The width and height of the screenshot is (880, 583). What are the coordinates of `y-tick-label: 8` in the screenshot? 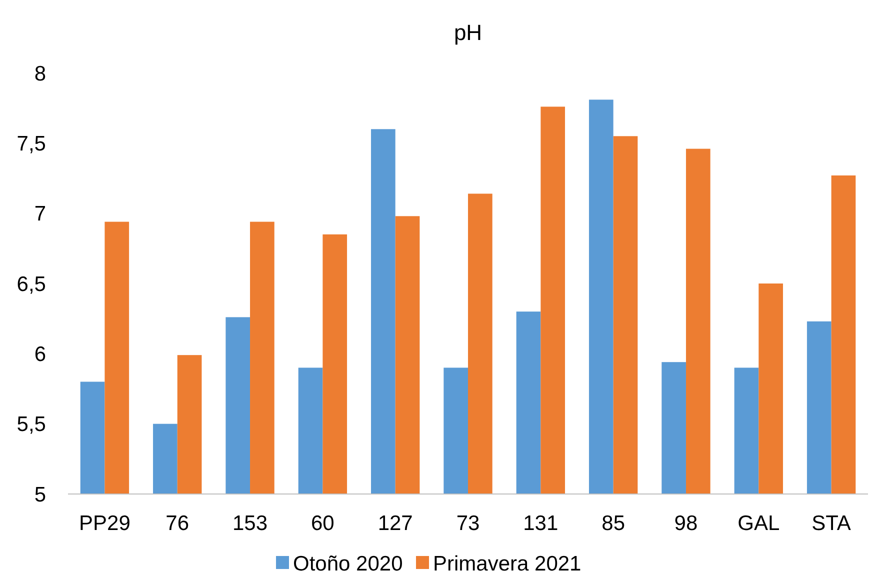 It's located at (40, 74).